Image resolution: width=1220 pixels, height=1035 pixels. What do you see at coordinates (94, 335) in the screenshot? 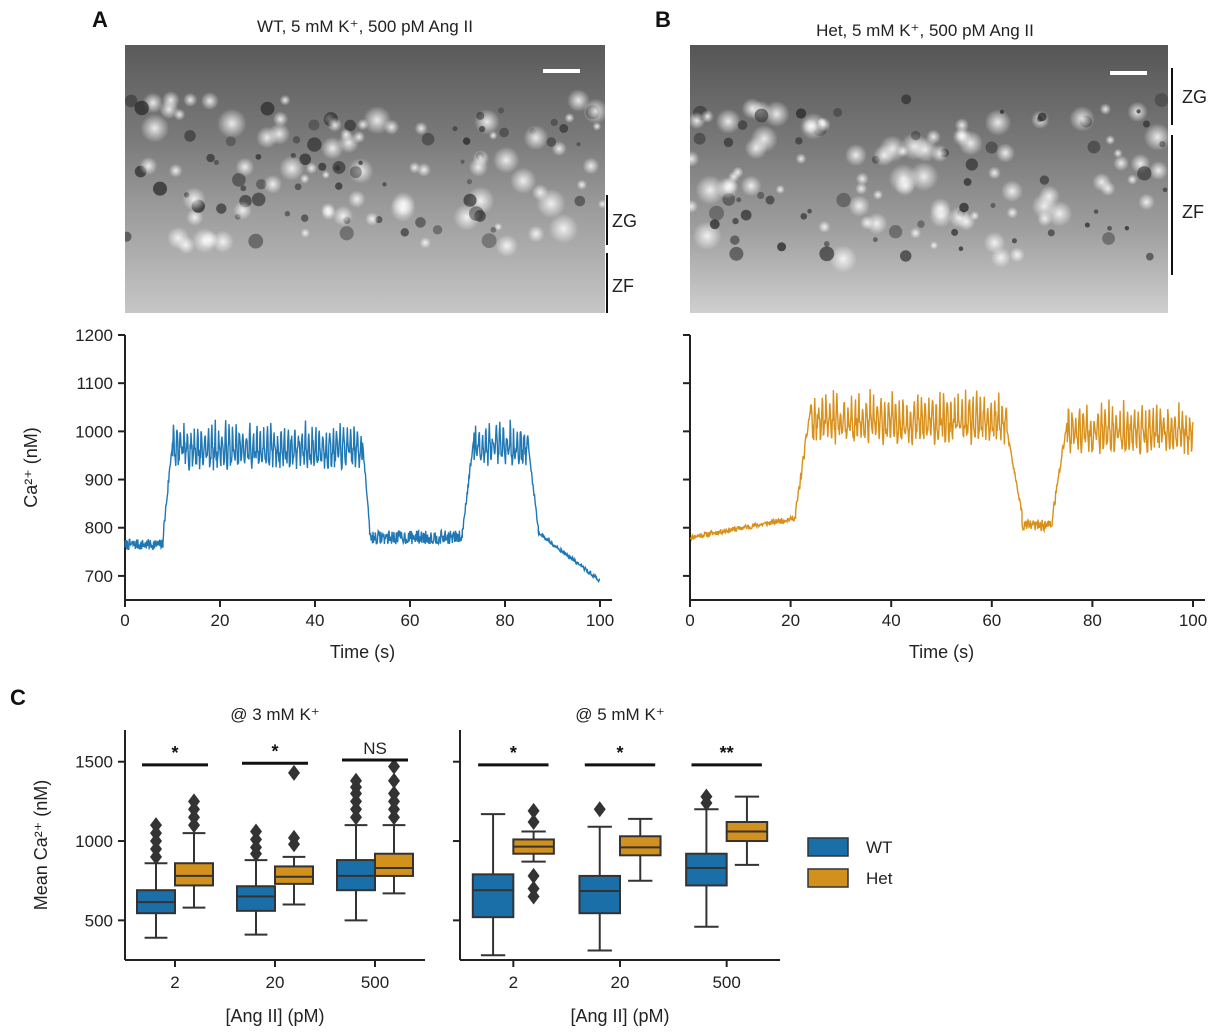
I see `y-tick-label: 1200` at bounding box center [94, 335].